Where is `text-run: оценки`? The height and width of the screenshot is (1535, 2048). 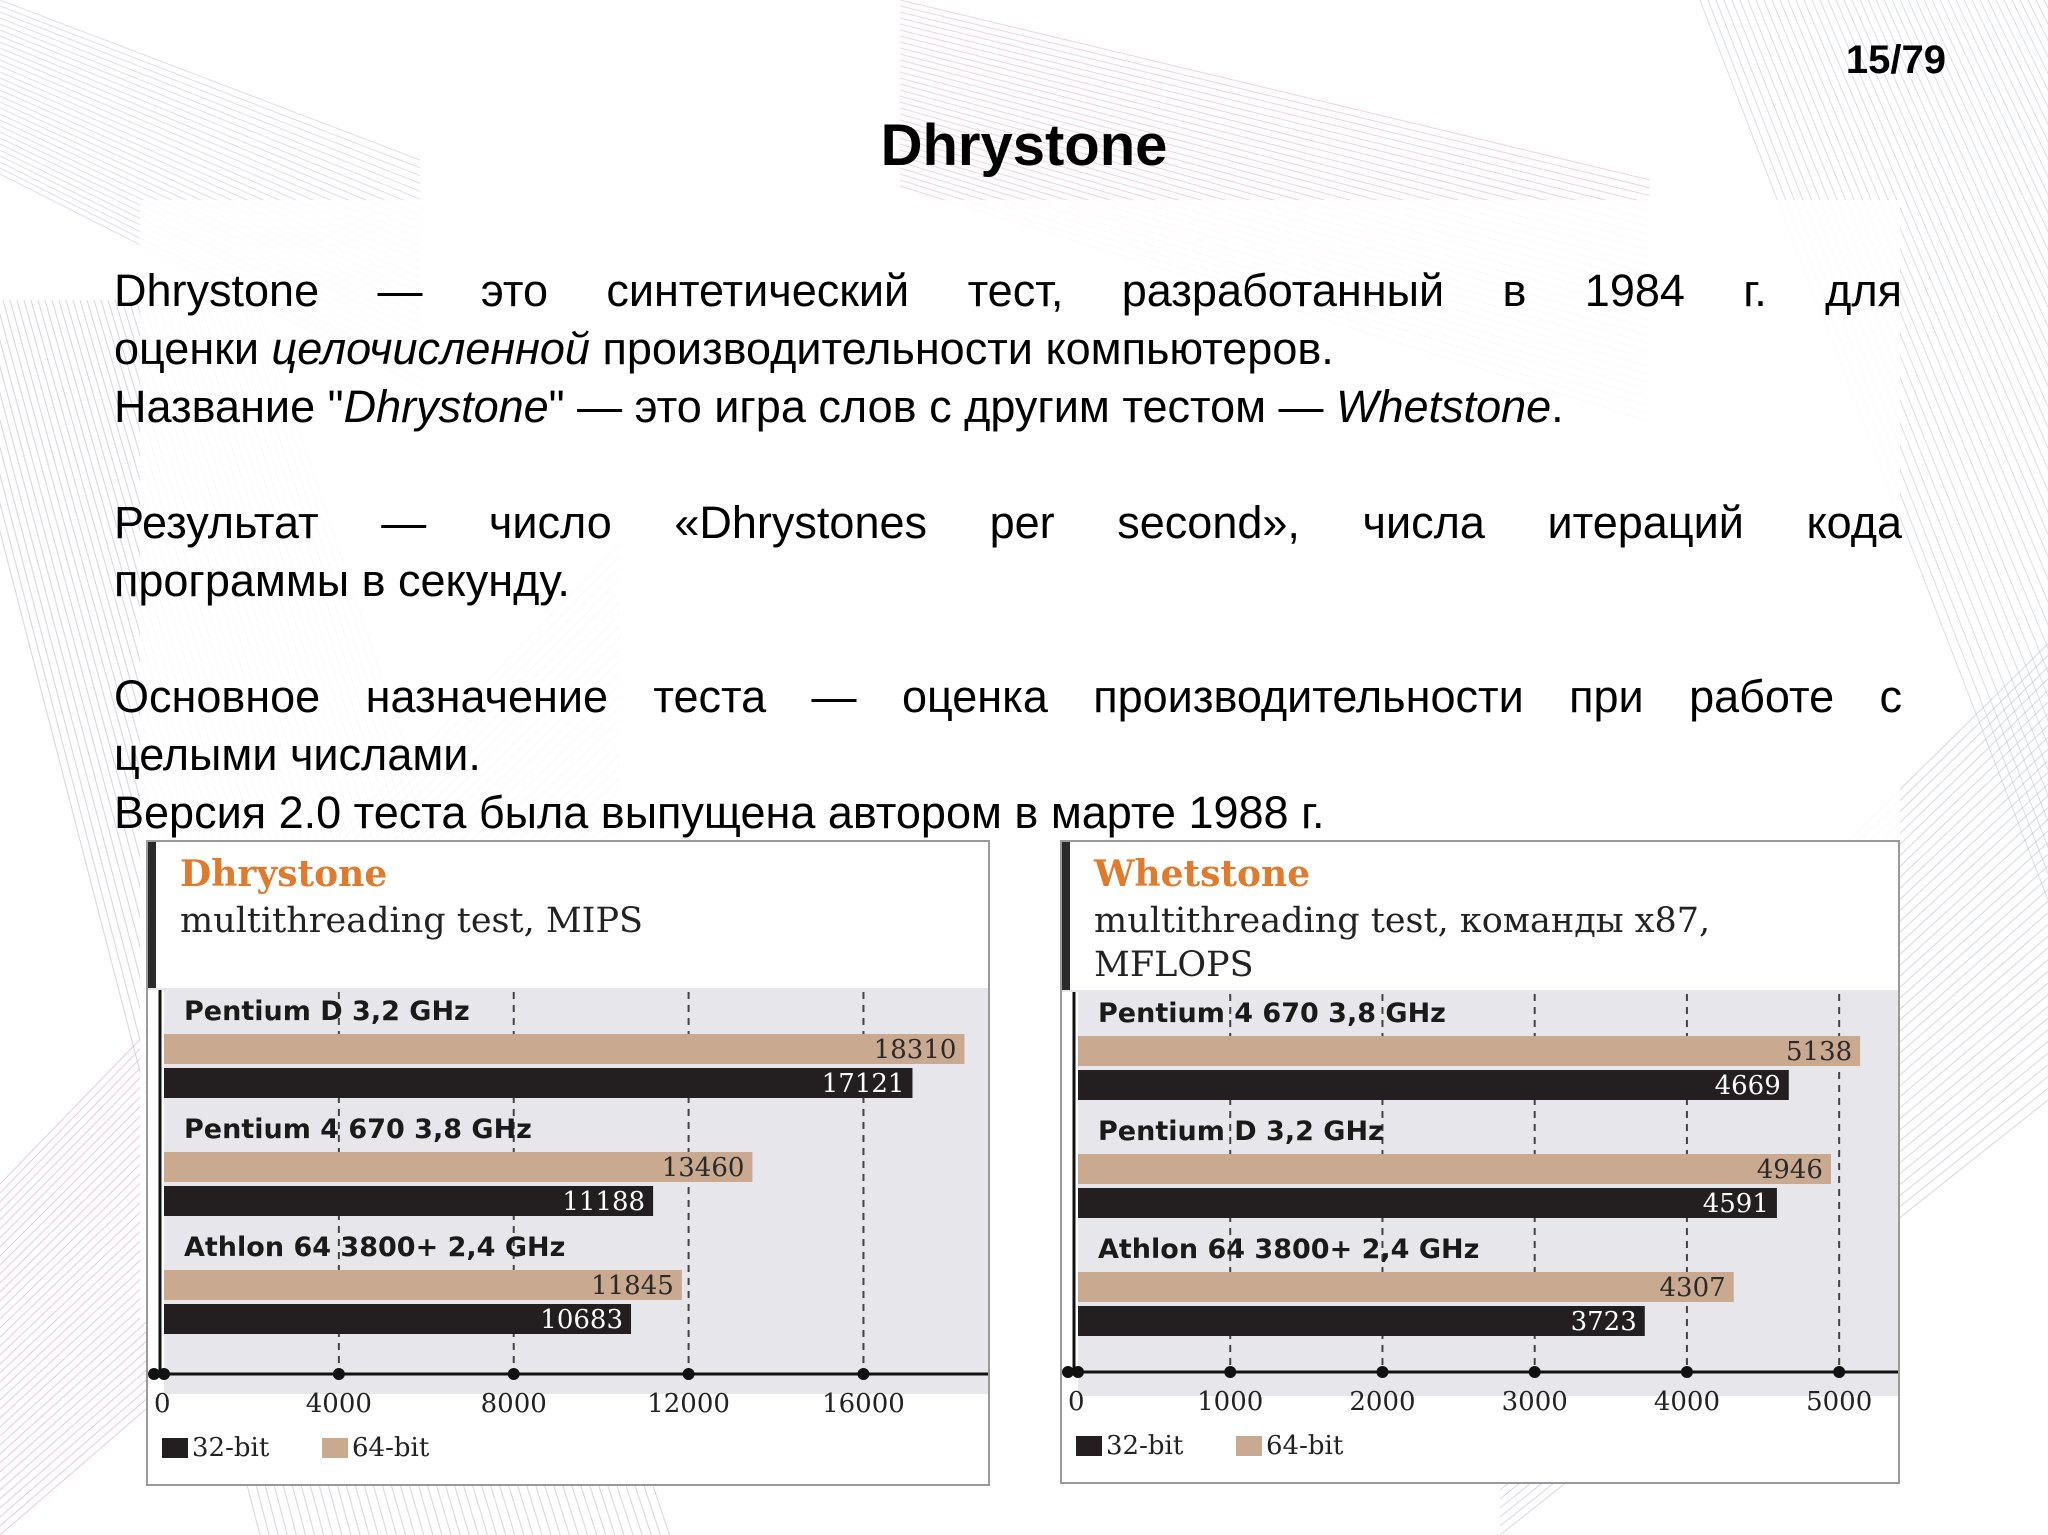 text-run: оценки is located at coordinates (193, 348).